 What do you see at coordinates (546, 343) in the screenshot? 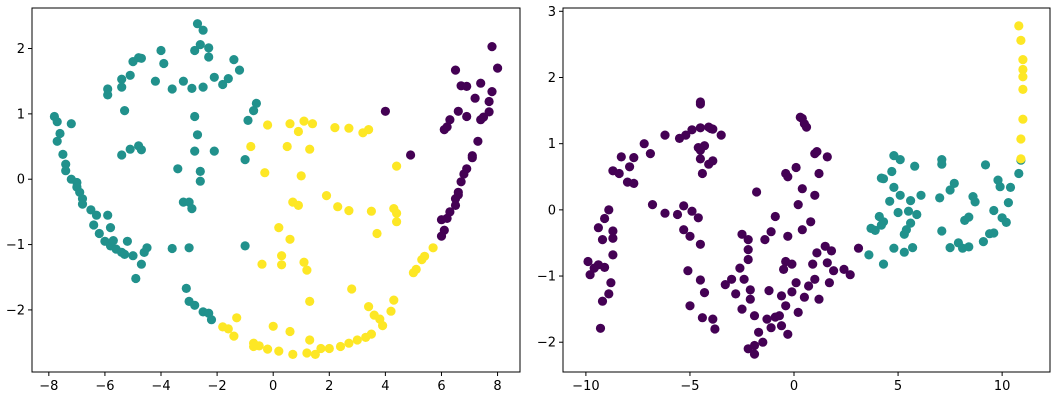
I see `y-tick-label: −2` at bounding box center [546, 343].